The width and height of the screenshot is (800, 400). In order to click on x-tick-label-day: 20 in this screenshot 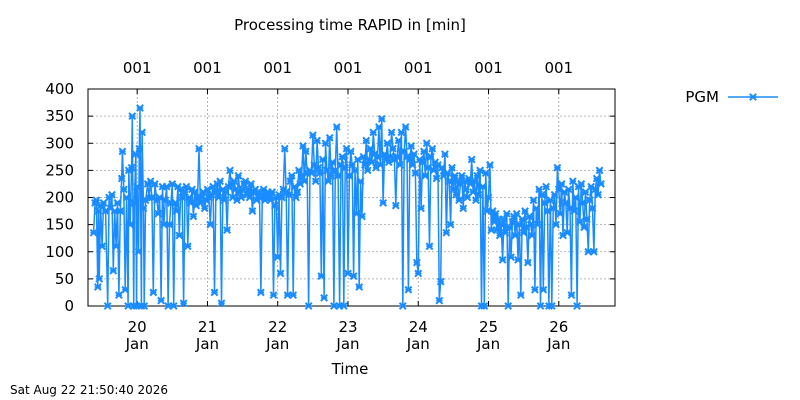, I will do `click(137, 327)`.